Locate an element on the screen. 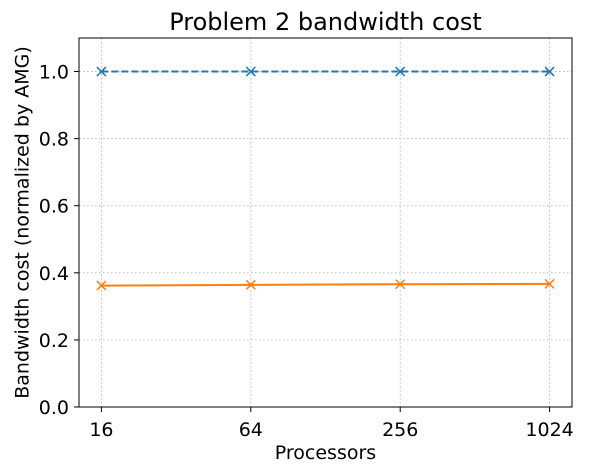 The height and width of the screenshot is (473, 592). series-2-line is located at coordinates (325, 284).